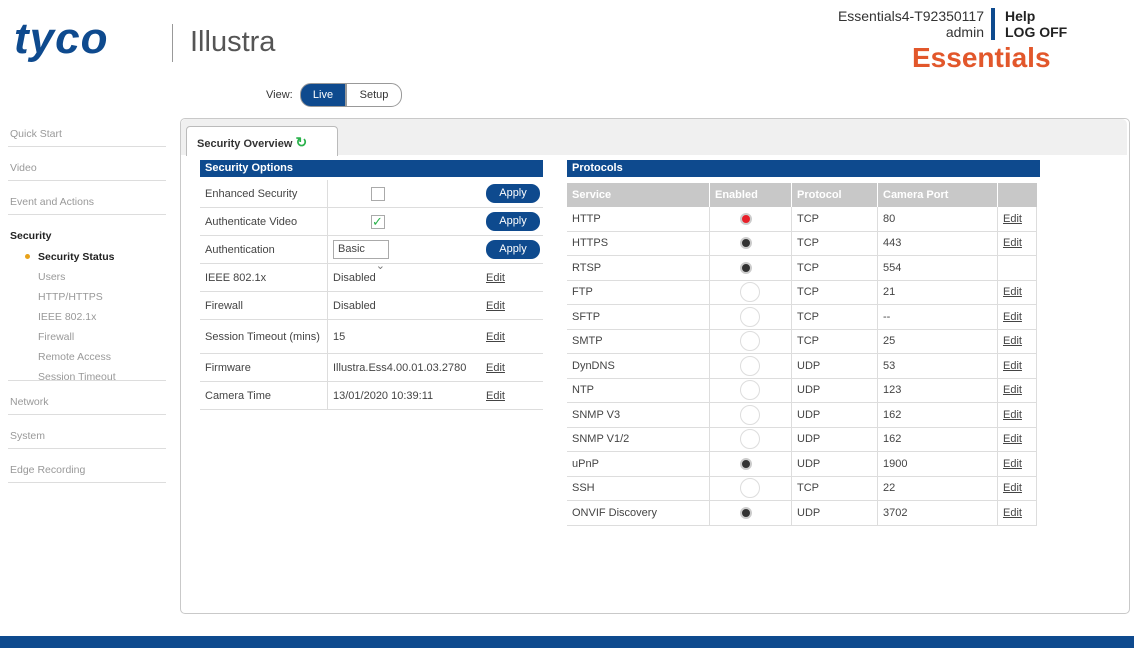  Describe the element at coordinates (938, 513) in the screenshot. I see `camera-port: 3702` at that location.